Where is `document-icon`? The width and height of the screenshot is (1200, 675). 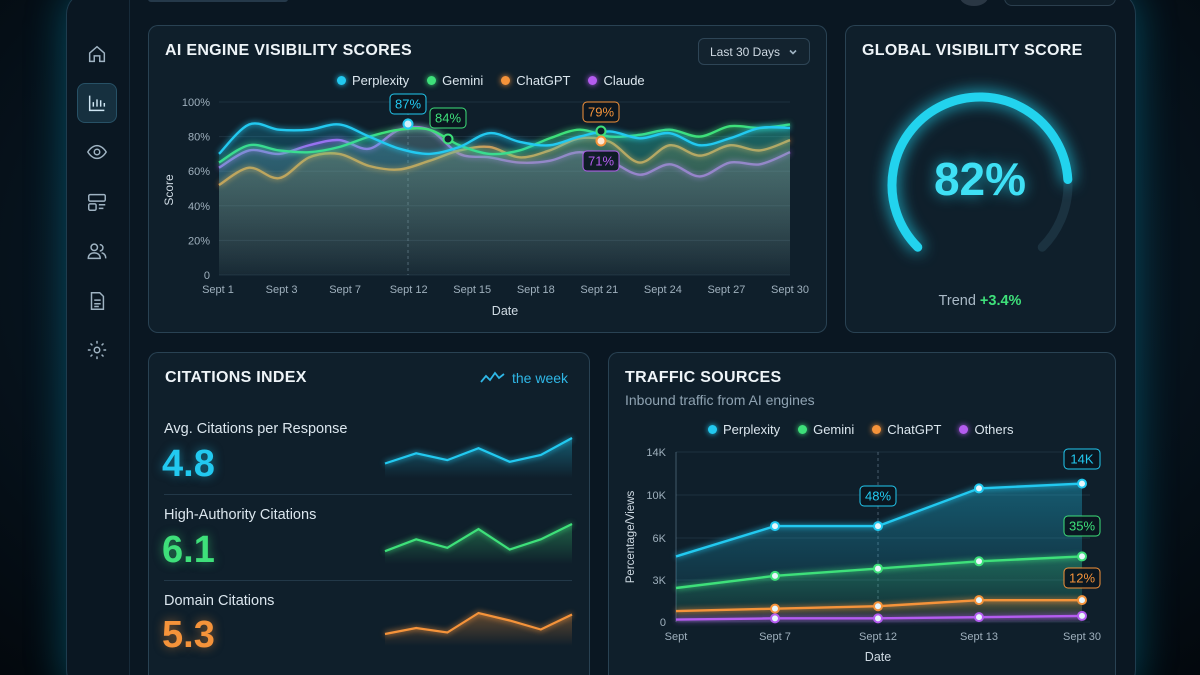 document-icon is located at coordinates (97, 301).